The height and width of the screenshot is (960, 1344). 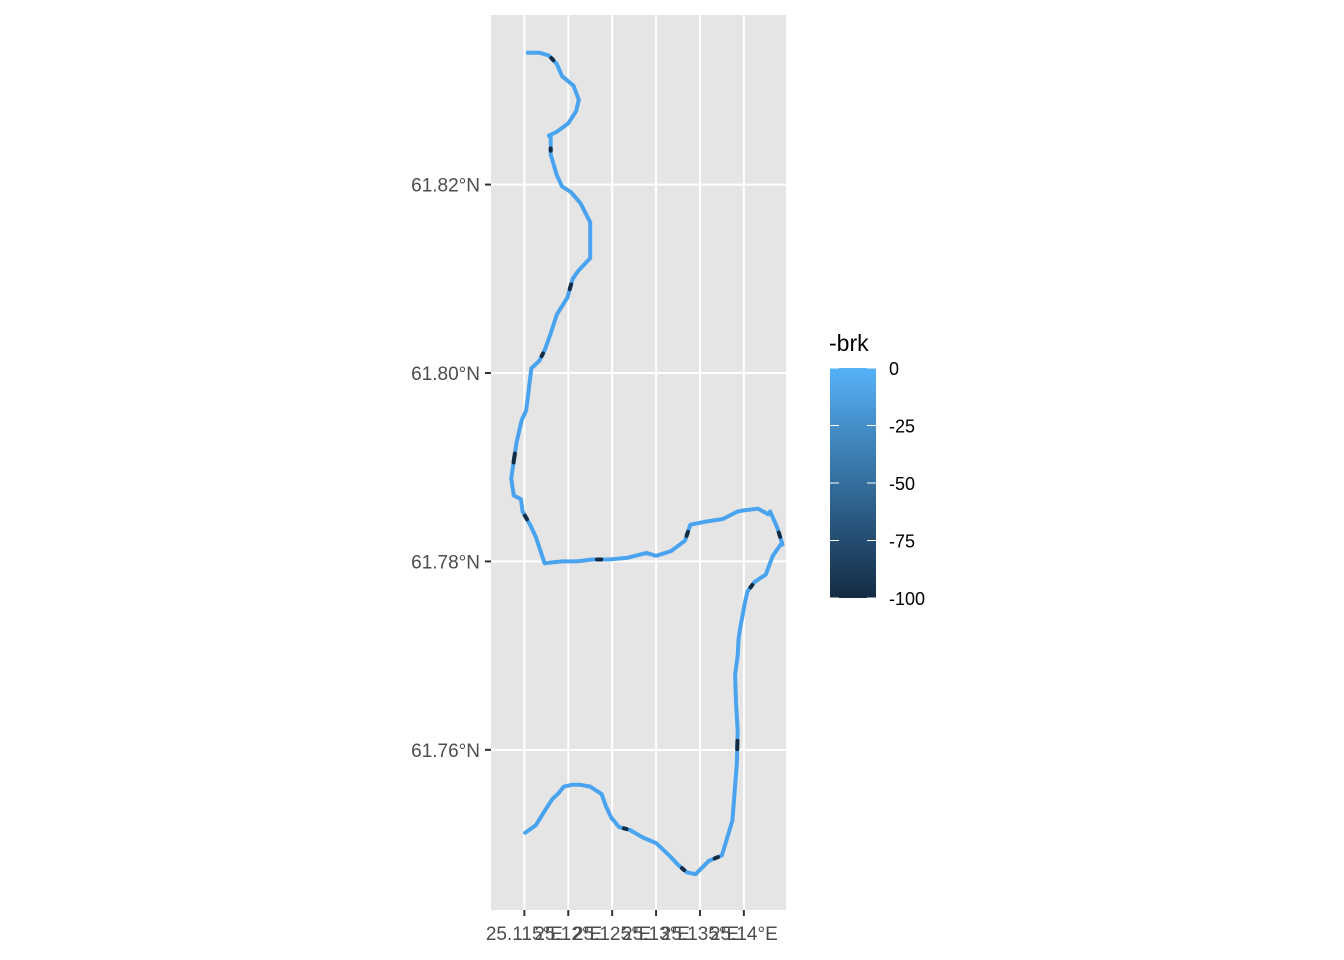 I want to click on x-tick-label: 25.12°E, so click(x=568, y=934).